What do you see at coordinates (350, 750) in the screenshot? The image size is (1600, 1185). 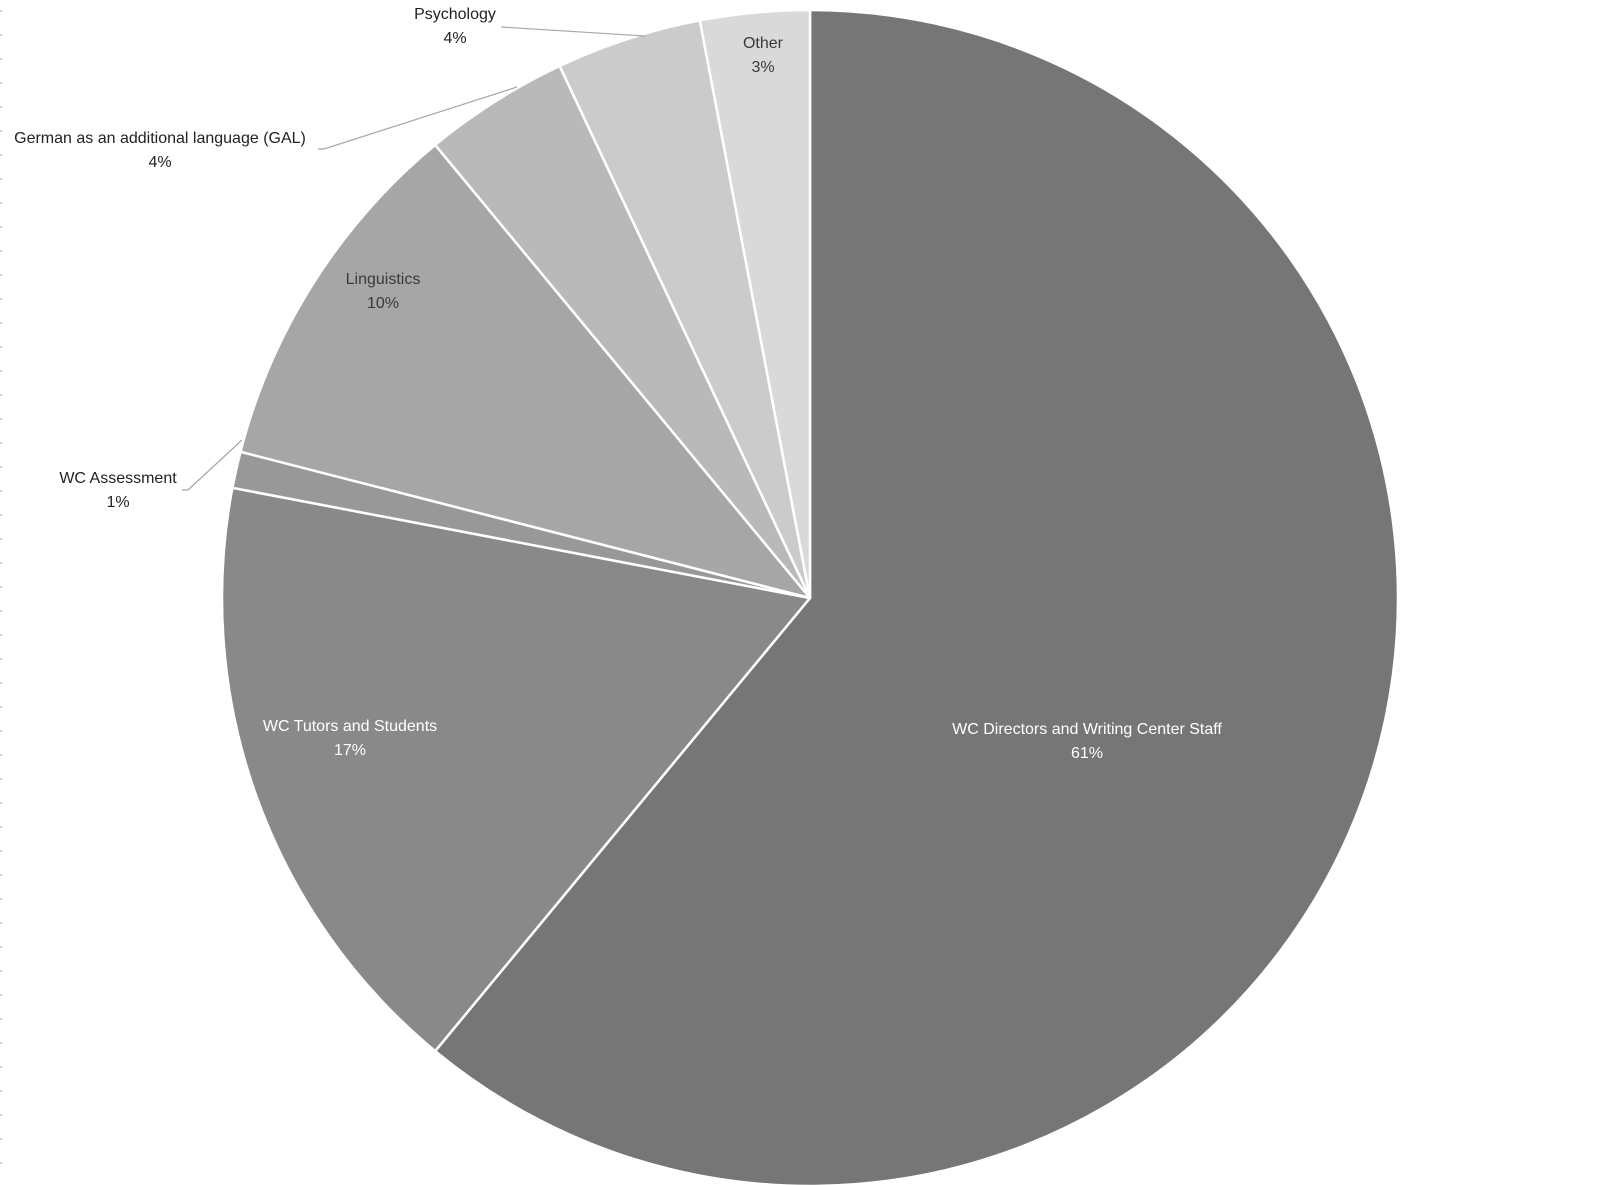 I see `slice-value-wc-tutors-and-students: 17%` at bounding box center [350, 750].